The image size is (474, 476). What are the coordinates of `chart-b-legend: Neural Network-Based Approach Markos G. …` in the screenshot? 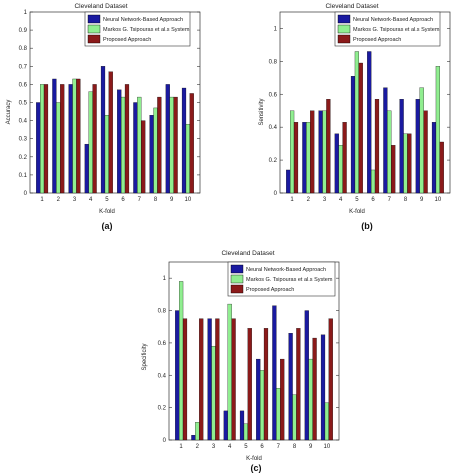 It's located at (387, 29).